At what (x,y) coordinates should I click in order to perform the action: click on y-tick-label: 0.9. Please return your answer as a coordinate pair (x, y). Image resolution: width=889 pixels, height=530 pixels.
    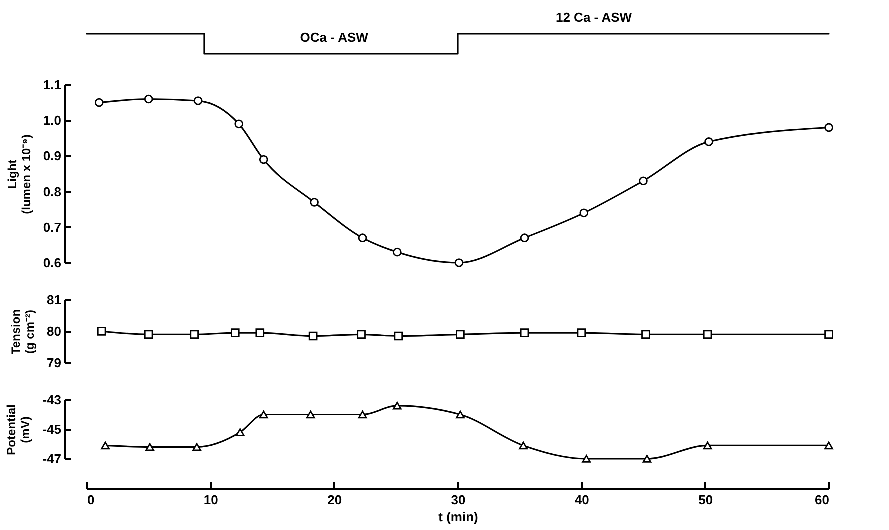
    Looking at the image, I should click on (52, 156).